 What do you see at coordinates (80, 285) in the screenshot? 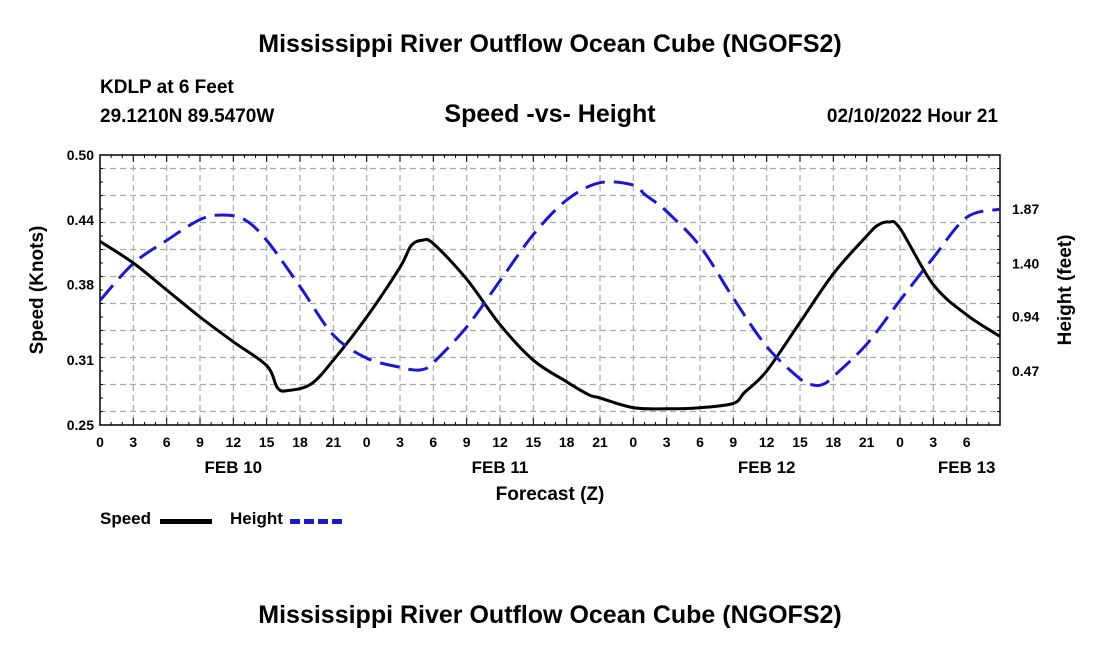
I see `y-left-tick-label: 0.38` at bounding box center [80, 285].